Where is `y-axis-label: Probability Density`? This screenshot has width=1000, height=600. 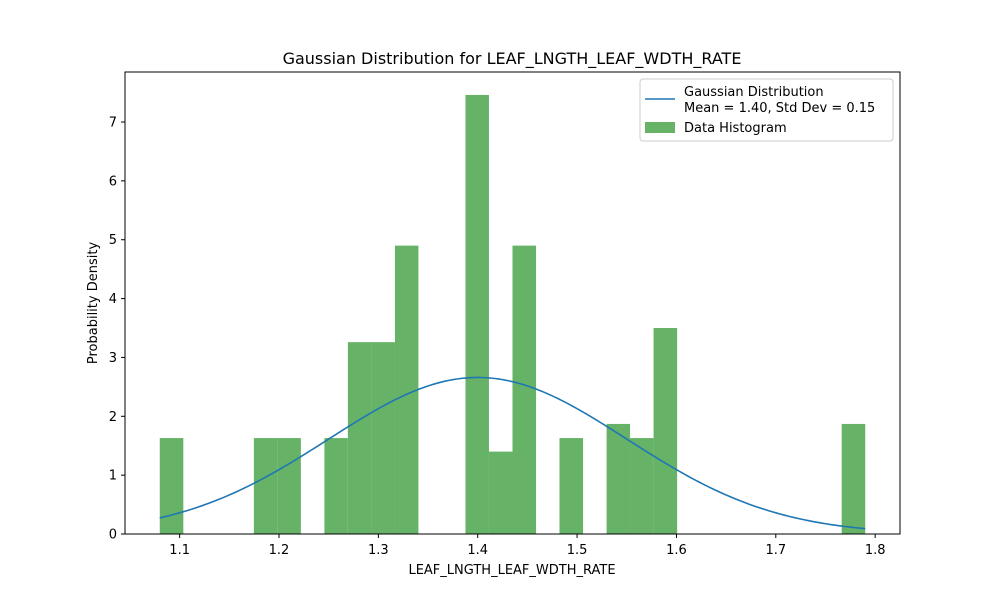
y-axis-label: Probability Density is located at coordinates (93, 303).